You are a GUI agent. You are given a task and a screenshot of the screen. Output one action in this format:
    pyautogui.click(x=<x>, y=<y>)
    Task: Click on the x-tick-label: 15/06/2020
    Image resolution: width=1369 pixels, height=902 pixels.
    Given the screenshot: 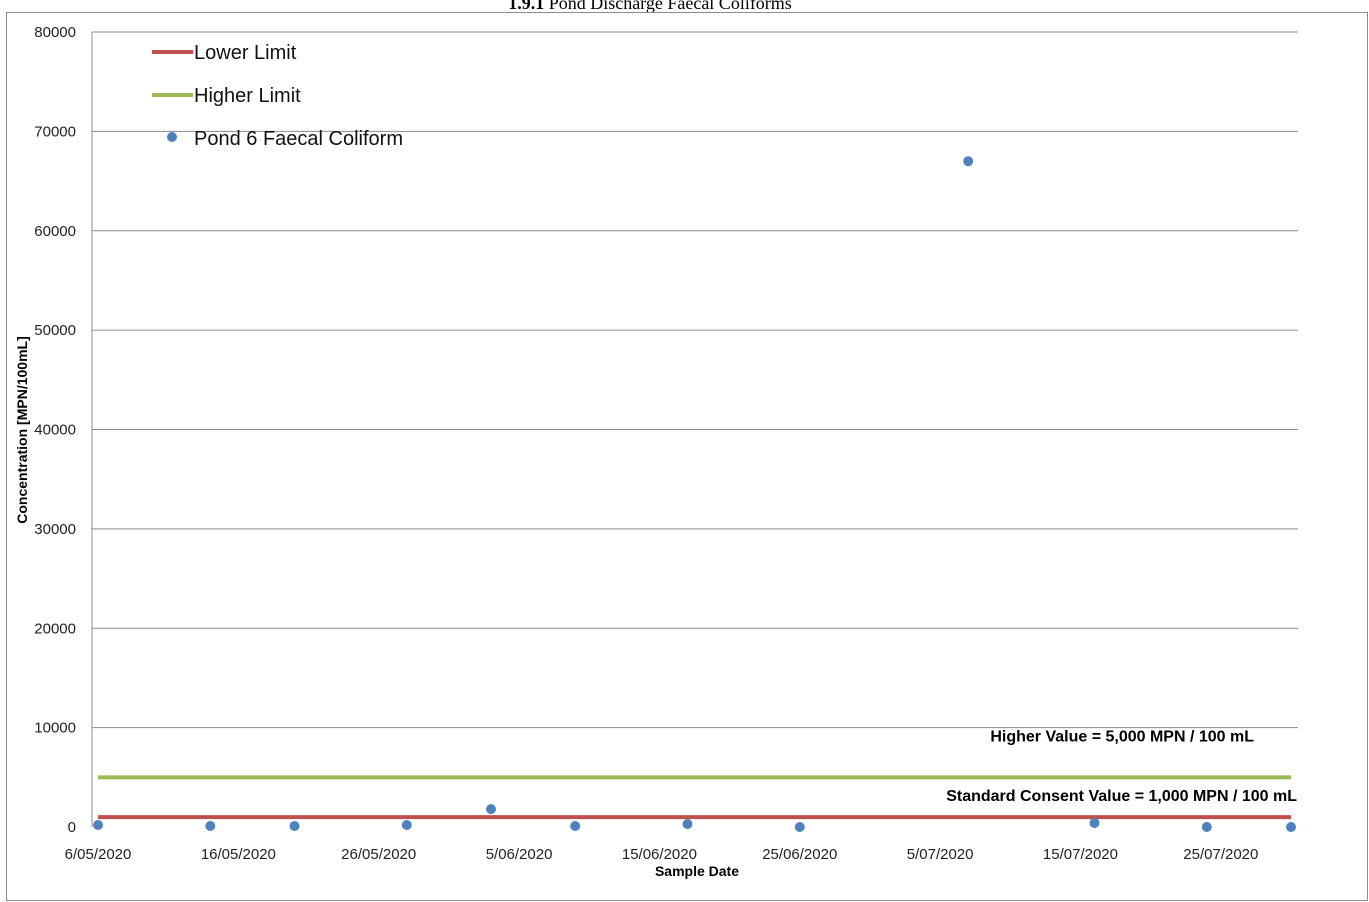 What is the action you would take?
    pyautogui.click(x=659, y=854)
    